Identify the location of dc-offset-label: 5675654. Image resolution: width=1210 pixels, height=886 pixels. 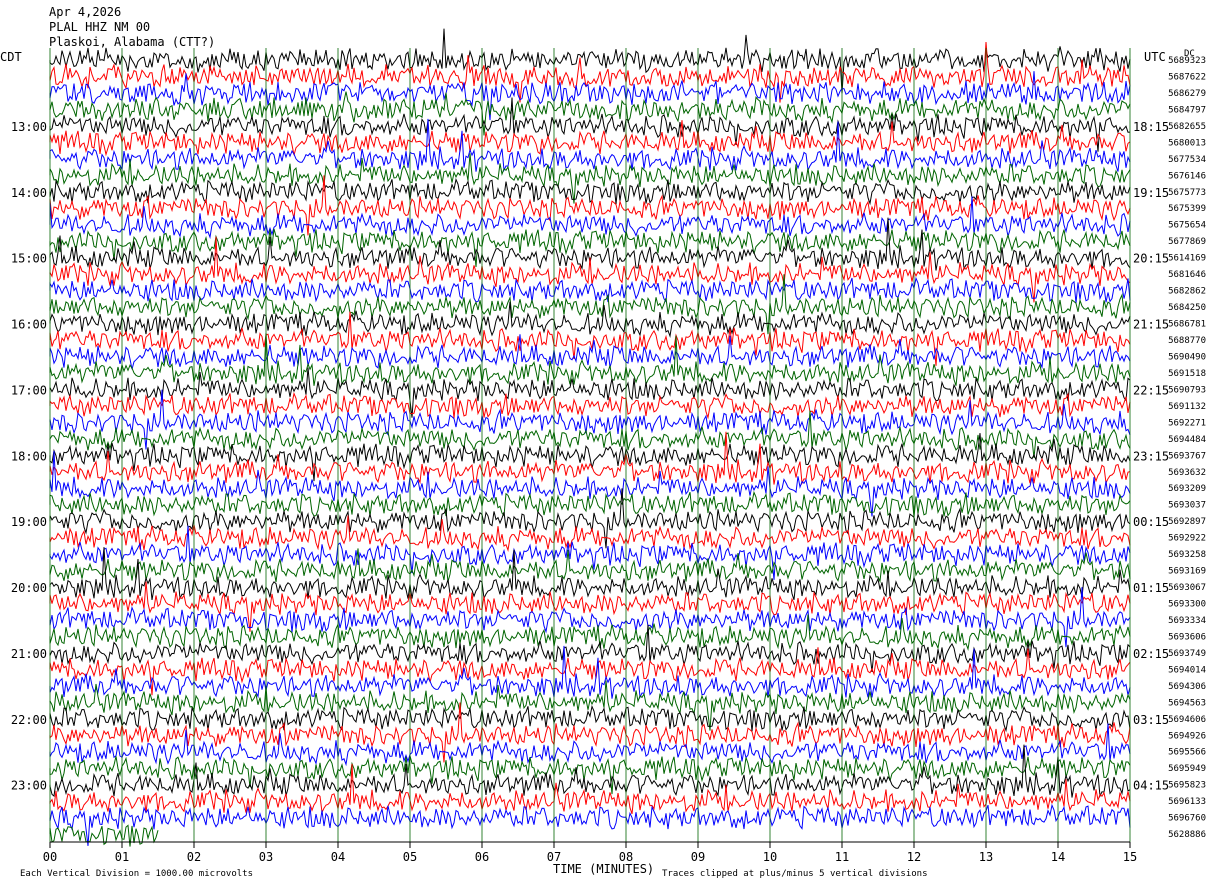
(1187, 226).